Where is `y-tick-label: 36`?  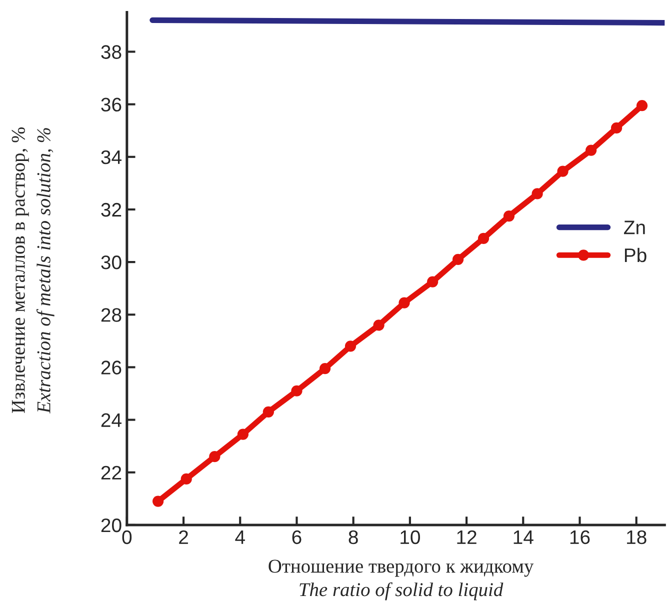
y-tick-label: 36 is located at coordinates (111, 105).